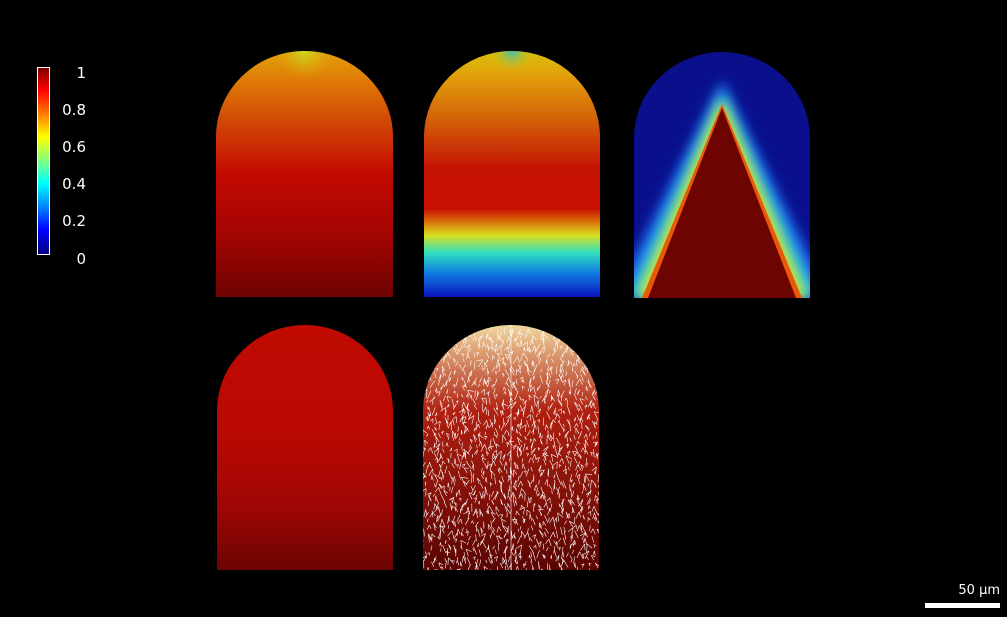 This screenshot has height=617, width=1007. What do you see at coordinates (304, 174) in the screenshot?
I see `panel-top-left` at bounding box center [304, 174].